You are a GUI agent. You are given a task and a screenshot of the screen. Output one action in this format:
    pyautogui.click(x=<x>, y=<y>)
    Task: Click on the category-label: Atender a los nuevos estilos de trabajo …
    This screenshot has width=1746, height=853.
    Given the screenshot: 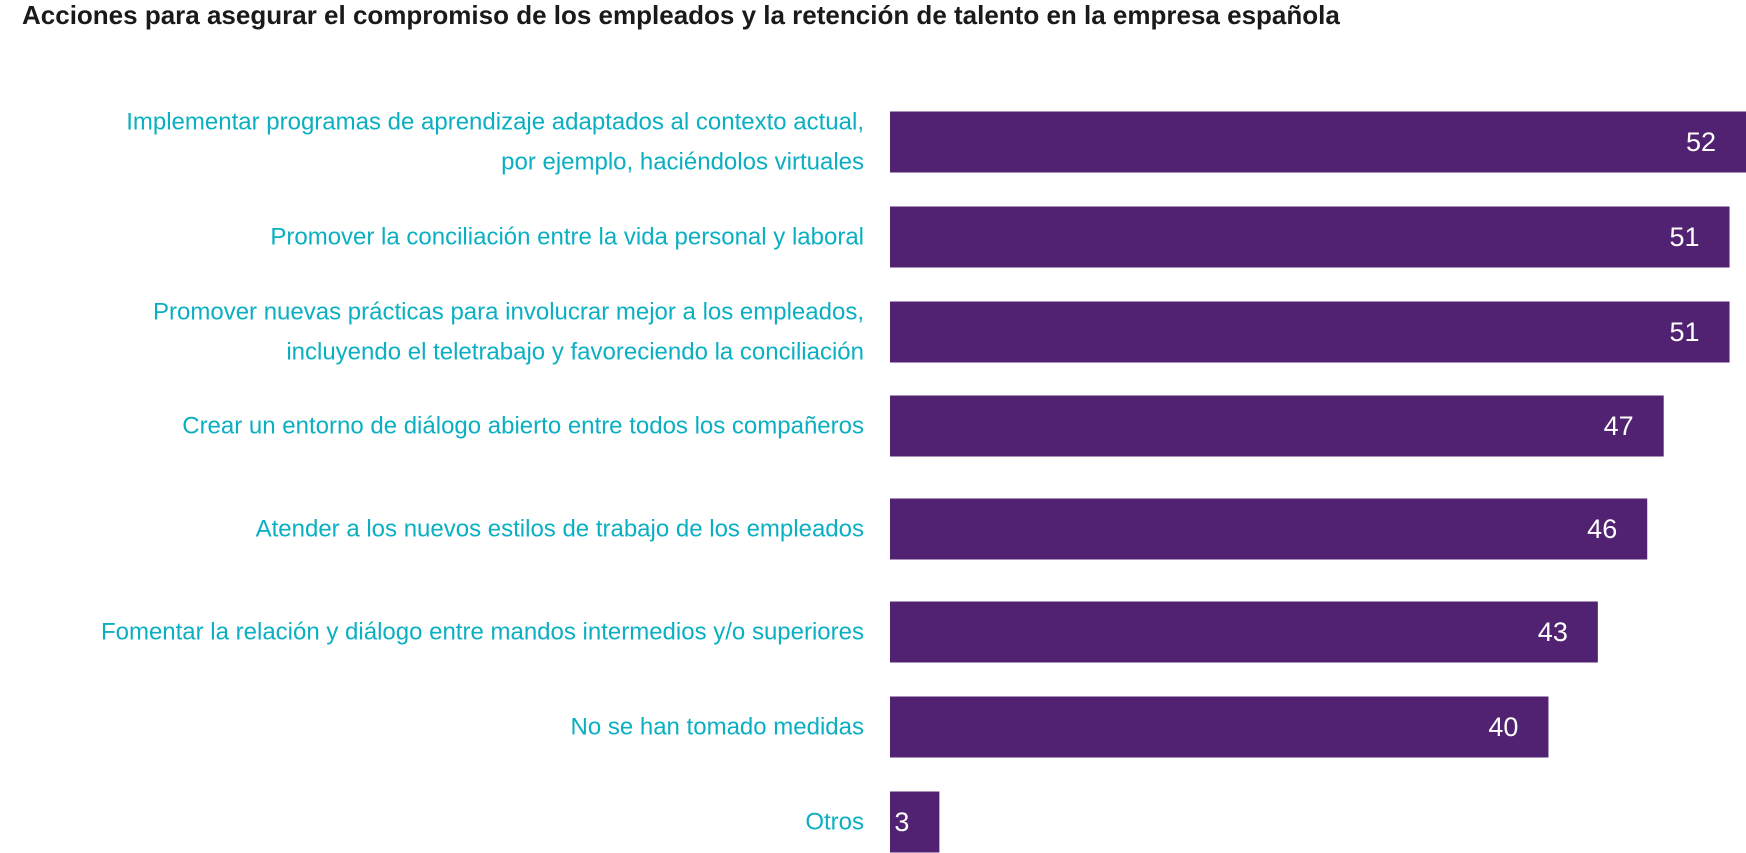 What is the action you would take?
    pyautogui.click(x=560, y=529)
    